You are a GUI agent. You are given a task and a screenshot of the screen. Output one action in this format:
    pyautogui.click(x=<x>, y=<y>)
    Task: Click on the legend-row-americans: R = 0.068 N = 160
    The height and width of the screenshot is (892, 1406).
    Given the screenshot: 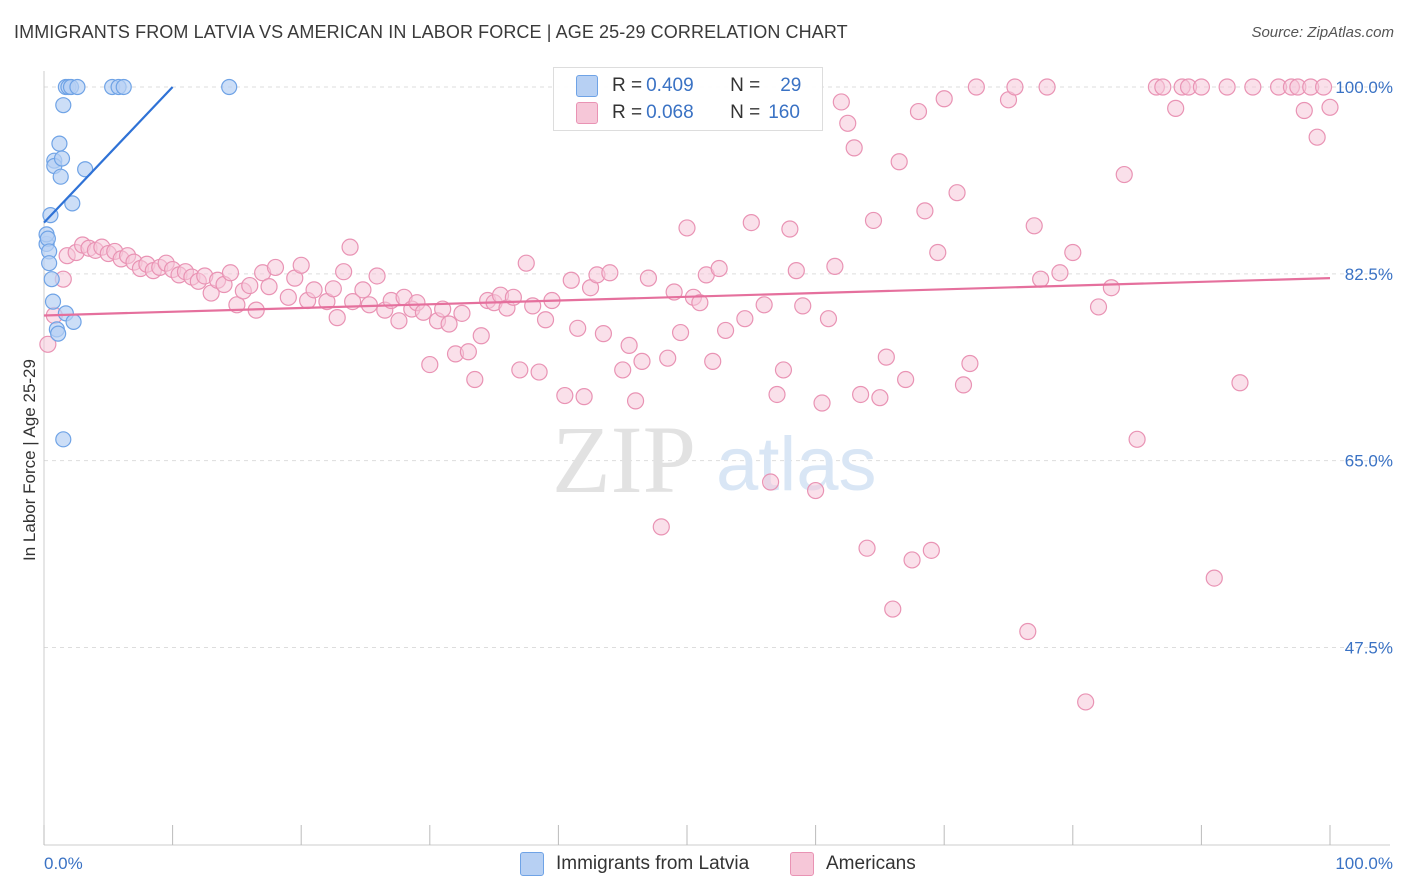 What is the action you would take?
    pyautogui.click(x=688, y=113)
    